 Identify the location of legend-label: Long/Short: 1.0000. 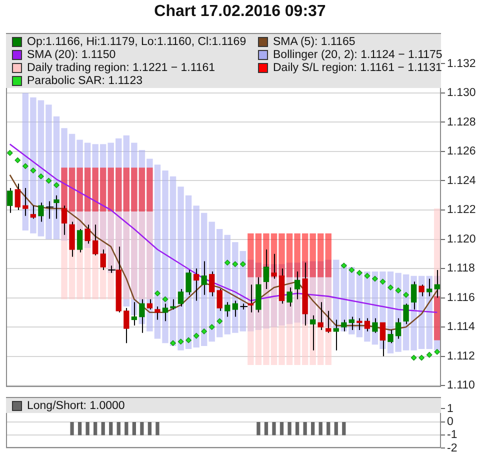
(76, 406).